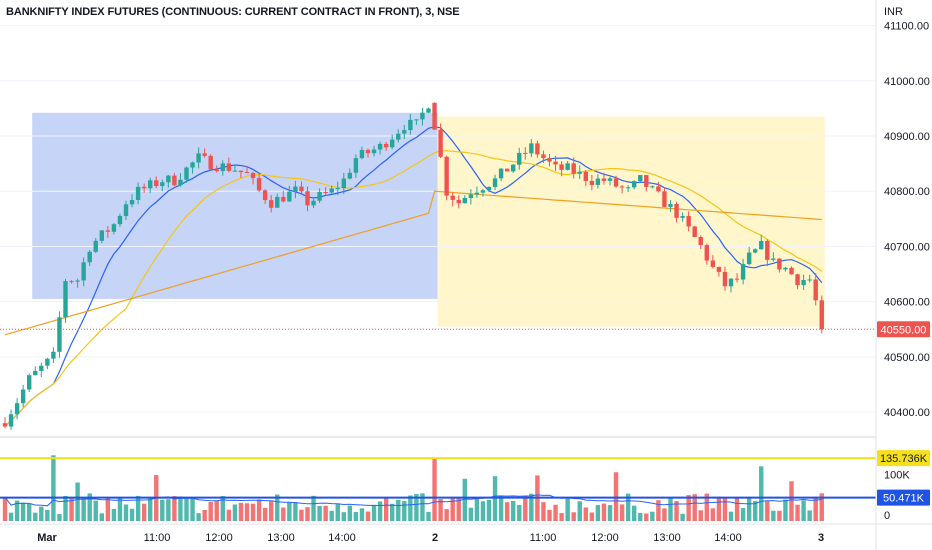  Describe the element at coordinates (907, 137) in the screenshot. I see `price-tick-label: 40900.00` at that location.